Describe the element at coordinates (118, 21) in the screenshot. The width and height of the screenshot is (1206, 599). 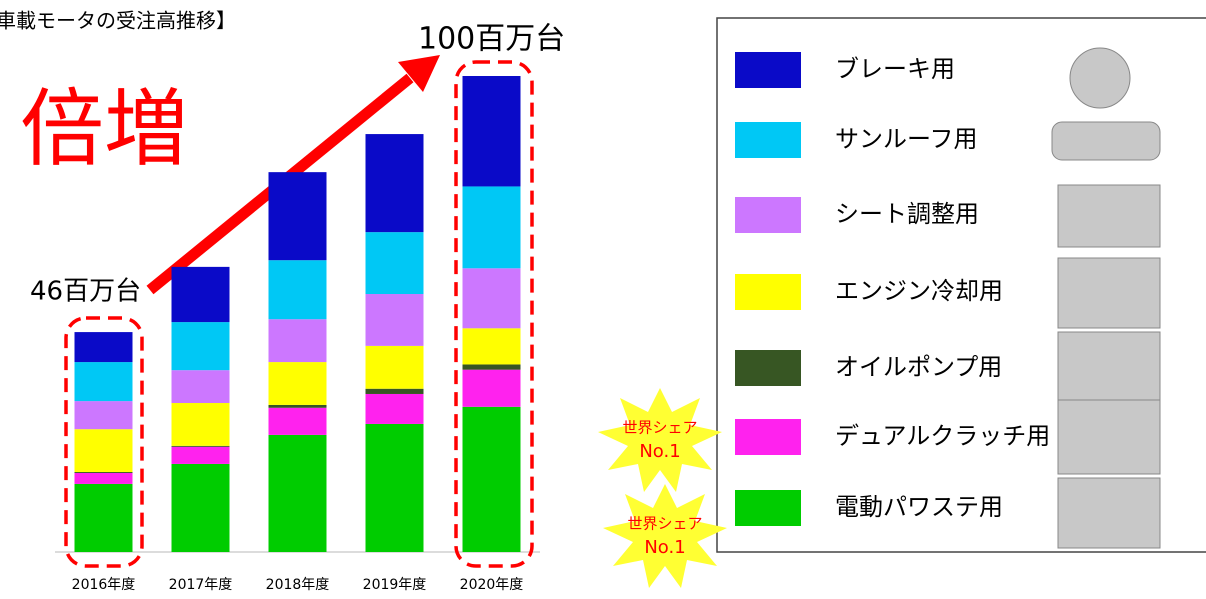
I see `chart-title: 車載モータの受注高推移】` at that location.